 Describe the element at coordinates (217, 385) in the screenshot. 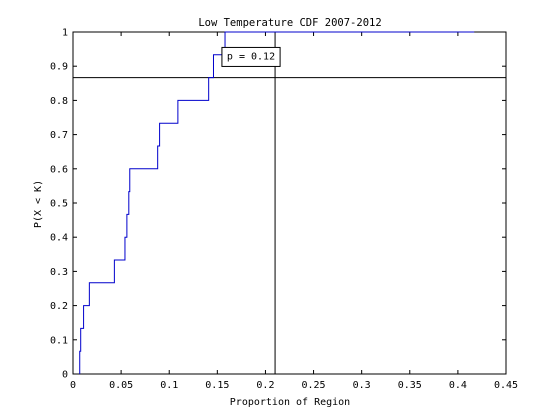

I see `x-tick-label: 0.15` at that location.